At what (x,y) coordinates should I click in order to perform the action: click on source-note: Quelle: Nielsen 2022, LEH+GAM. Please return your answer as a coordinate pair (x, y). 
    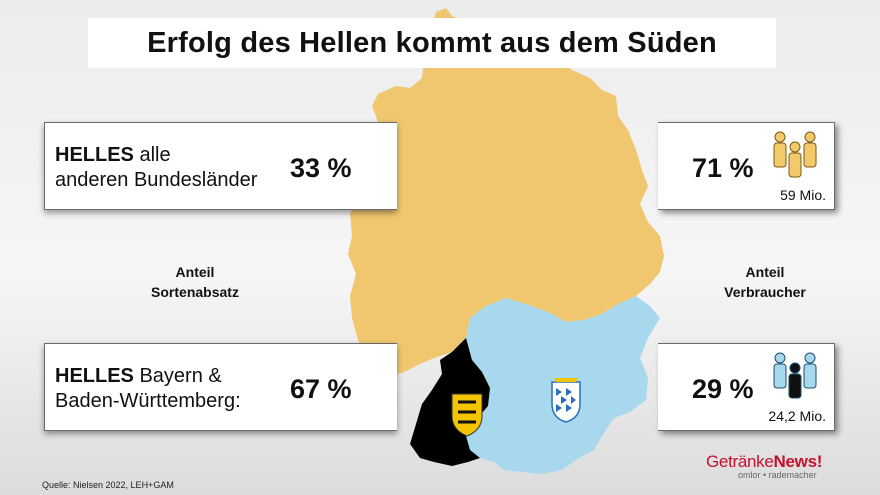
    Looking at the image, I should click on (108, 485).